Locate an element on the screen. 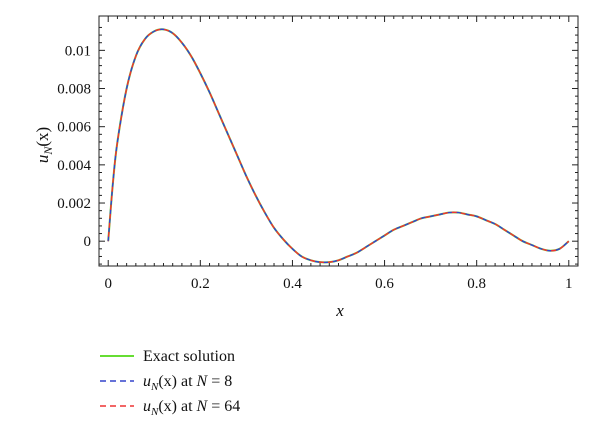  y-tick-label: 0.008 is located at coordinates (74, 90).